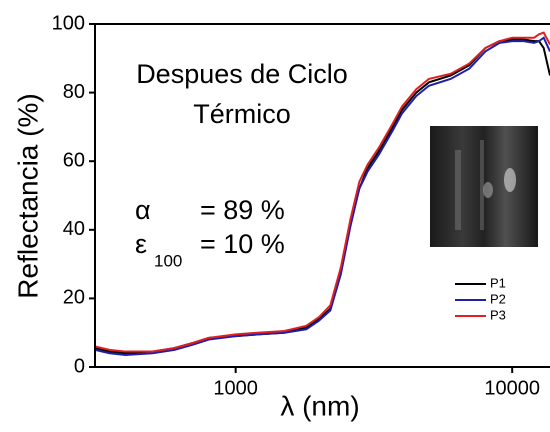 The height and width of the screenshot is (432, 550). I want to click on legend-label: P2, so click(498, 298).